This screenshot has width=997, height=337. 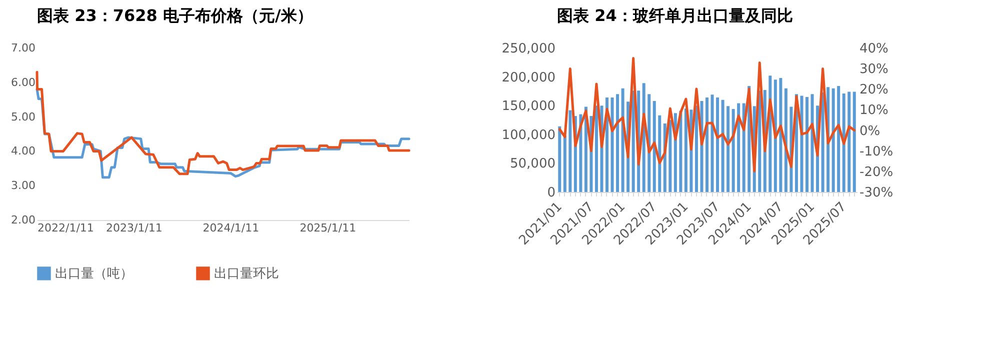 What do you see at coordinates (23, 185) in the screenshot?
I see `y-tick-label: 3.00` at bounding box center [23, 185].